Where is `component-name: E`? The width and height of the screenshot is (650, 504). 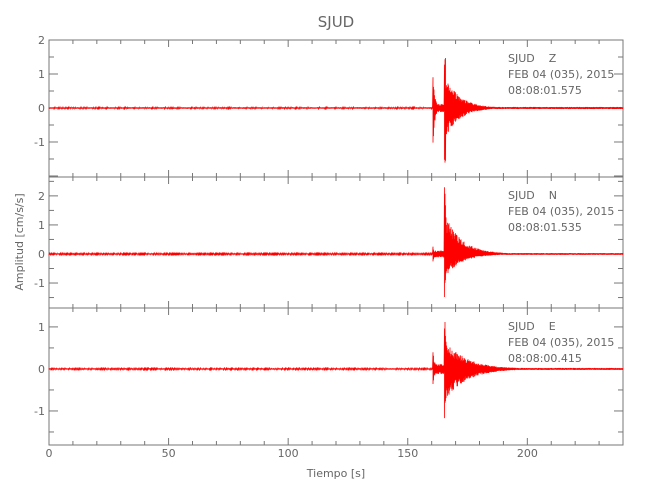
component-name: E is located at coordinates (552, 326).